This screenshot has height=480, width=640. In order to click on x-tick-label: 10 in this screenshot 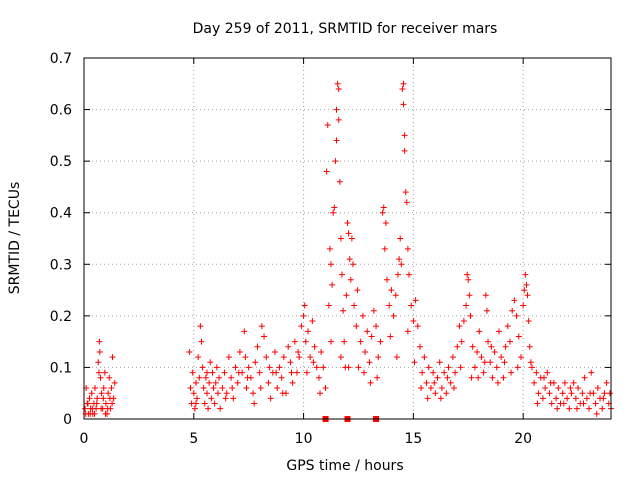, I will do `click(304, 439)`.